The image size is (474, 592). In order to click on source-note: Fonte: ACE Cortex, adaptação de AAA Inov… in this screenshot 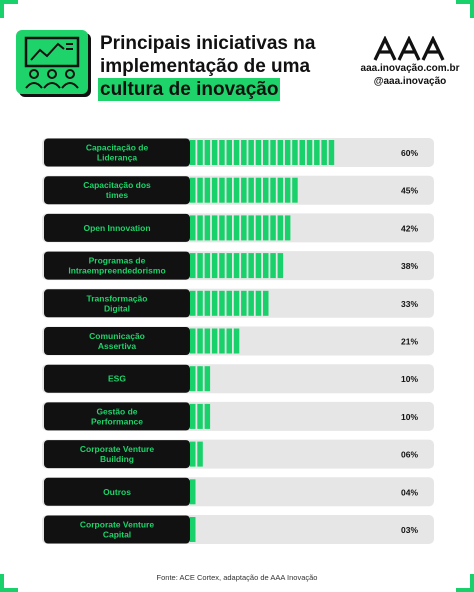, I will do `click(237, 577)`.